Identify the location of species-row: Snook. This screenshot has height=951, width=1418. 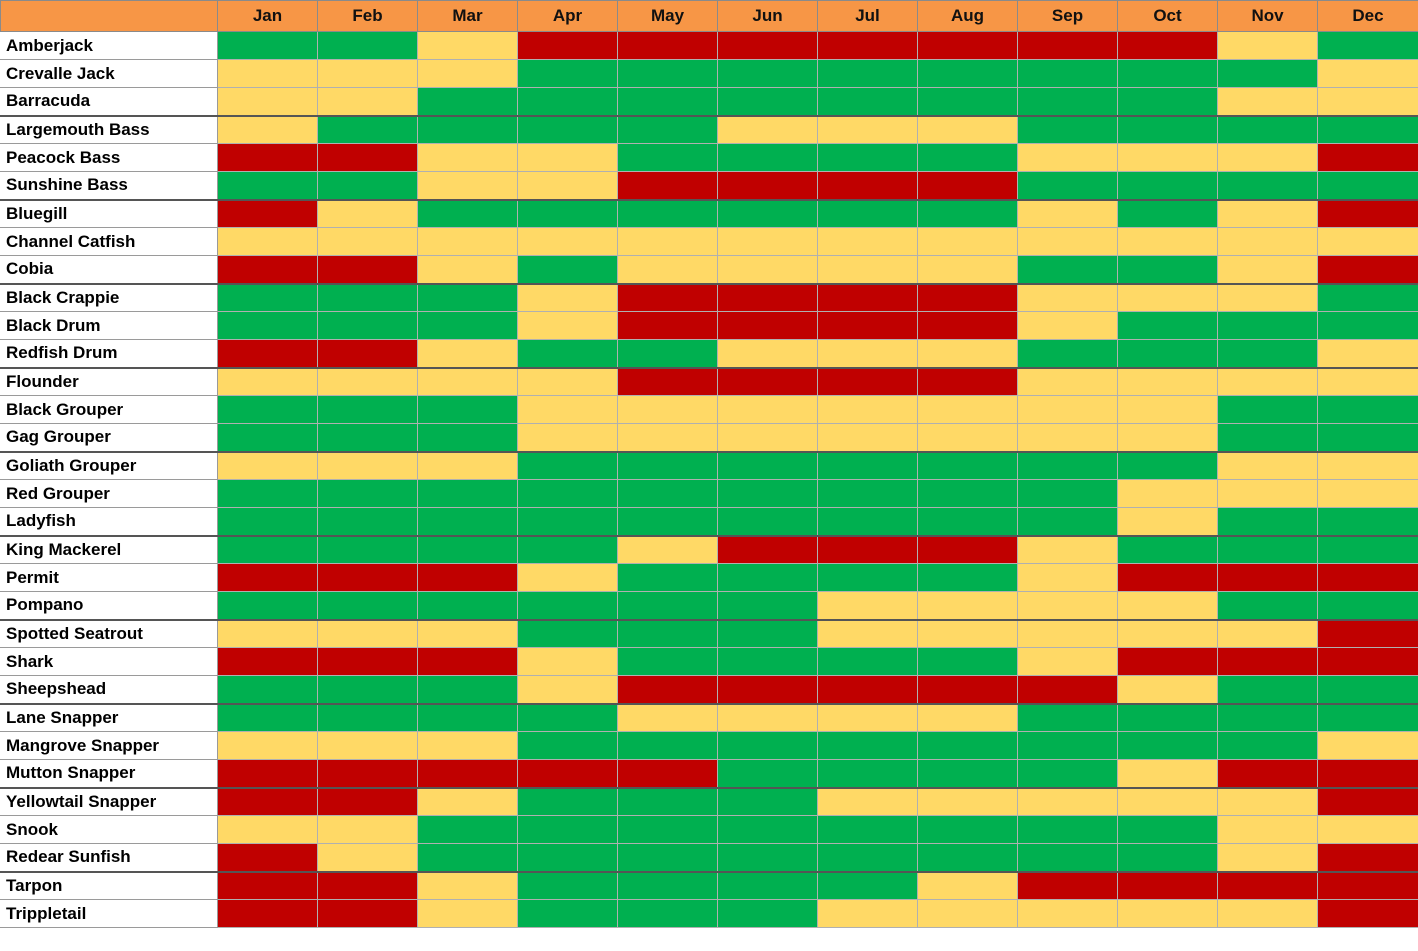
(709, 829).